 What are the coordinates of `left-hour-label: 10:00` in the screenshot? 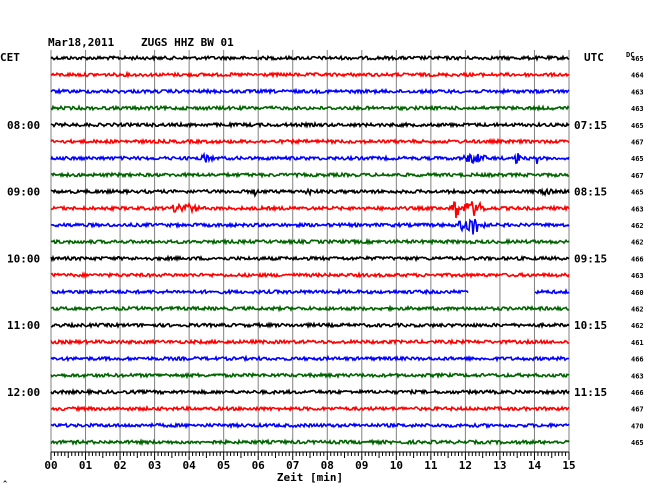 It's located at (23, 258).